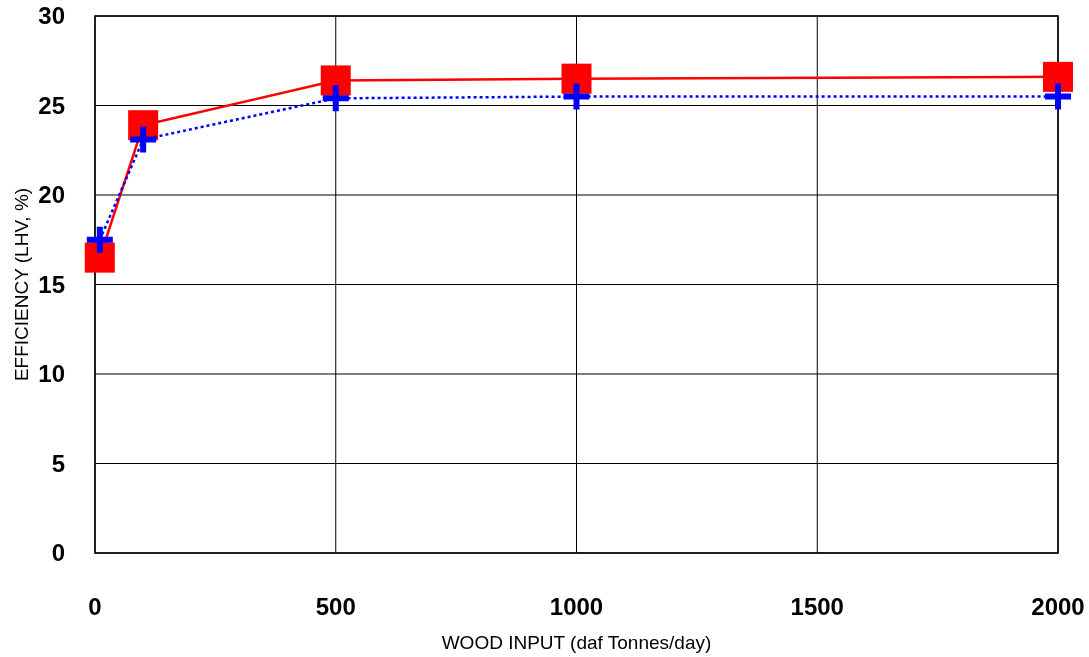 This screenshot has height=657, width=1089. What do you see at coordinates (21, 284) in the screenshot?
I see `y-axis-title: EFFICIENCY (LHV, %)` at bounding box center [21, 284].